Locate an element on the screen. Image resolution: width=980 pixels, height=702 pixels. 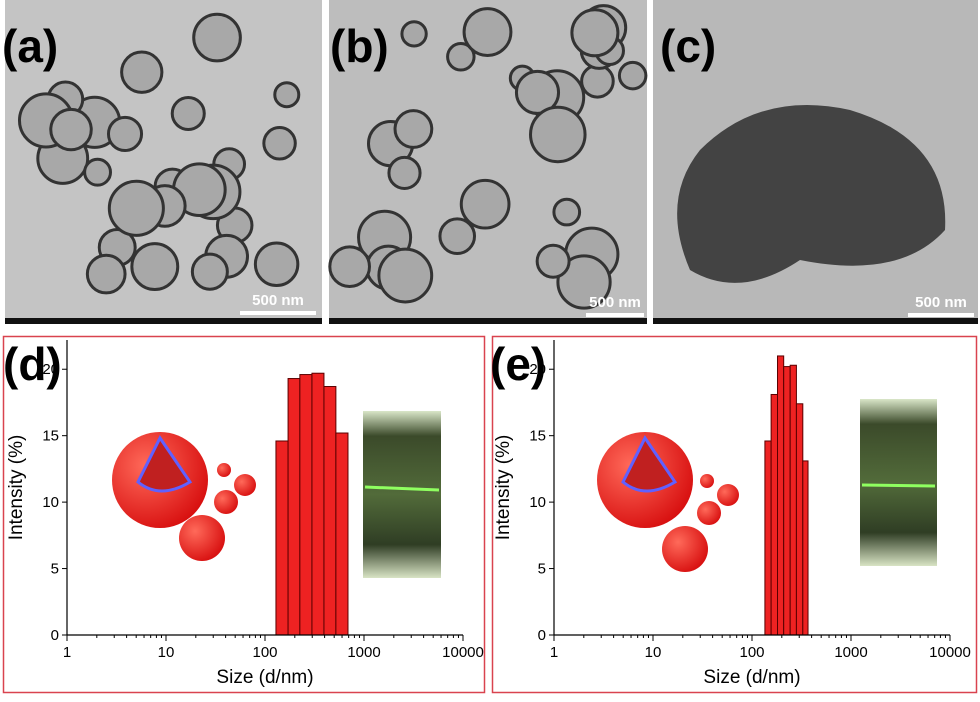
panel-label: (c) is located at coordinates (688, 46).